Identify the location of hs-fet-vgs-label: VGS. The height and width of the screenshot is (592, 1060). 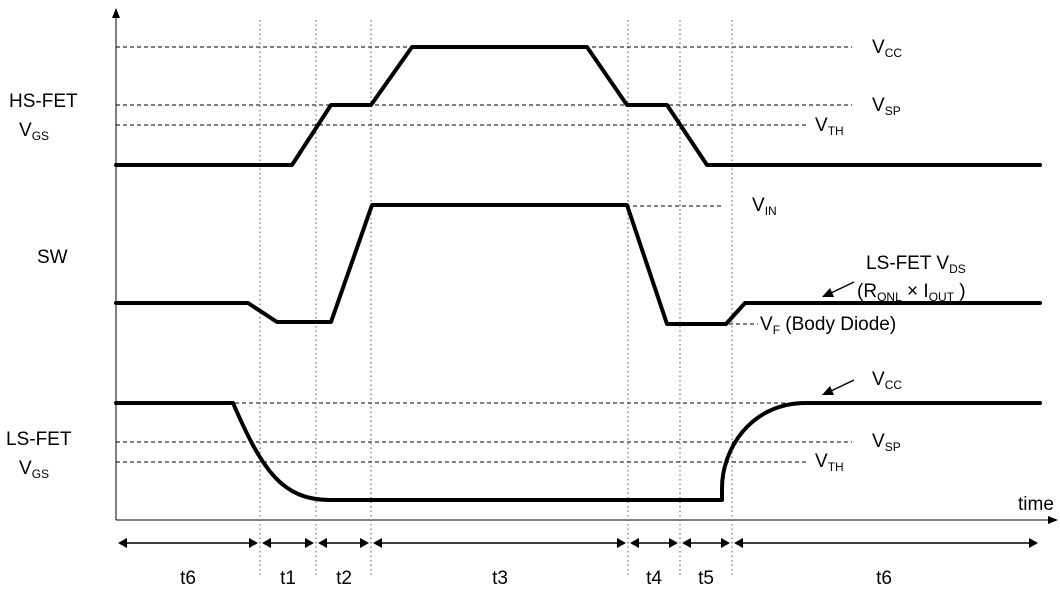
(34, 131).